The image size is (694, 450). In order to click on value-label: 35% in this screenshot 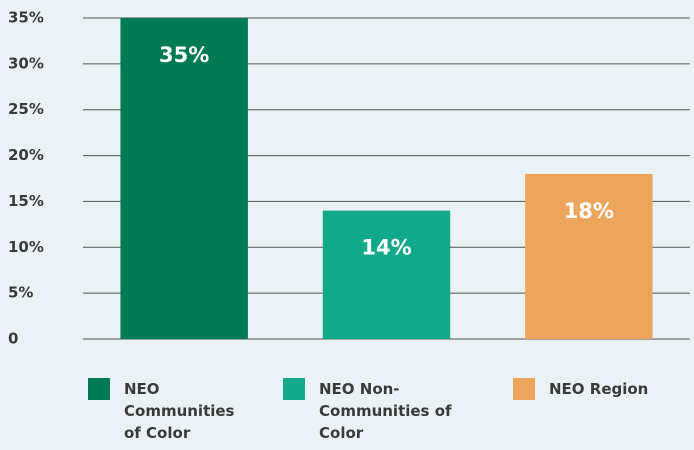, I will do `click(184, 55)`.